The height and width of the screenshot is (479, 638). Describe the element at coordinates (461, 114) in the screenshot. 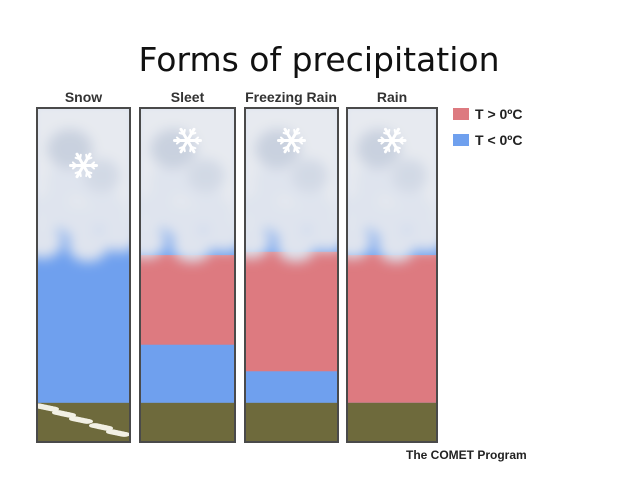

I see `legend-swatch-warm` at that location.